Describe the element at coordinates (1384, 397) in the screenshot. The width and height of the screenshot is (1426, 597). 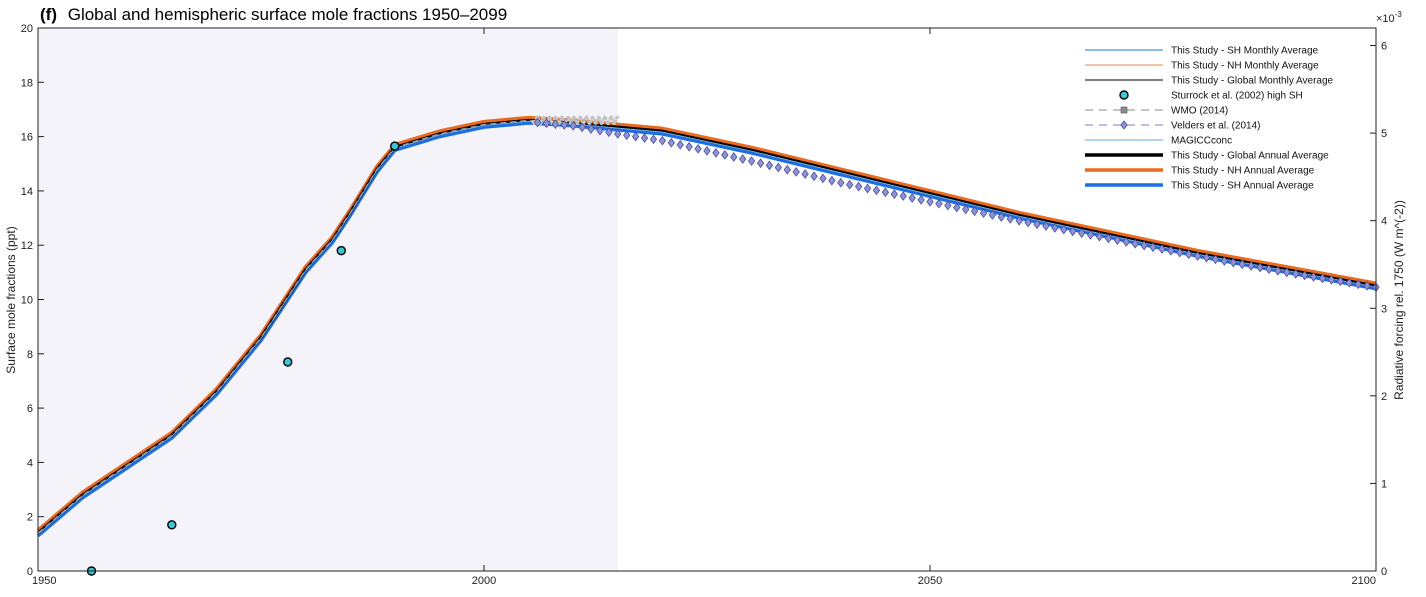
I see `y-right-tick-label-2: 2` at that location.